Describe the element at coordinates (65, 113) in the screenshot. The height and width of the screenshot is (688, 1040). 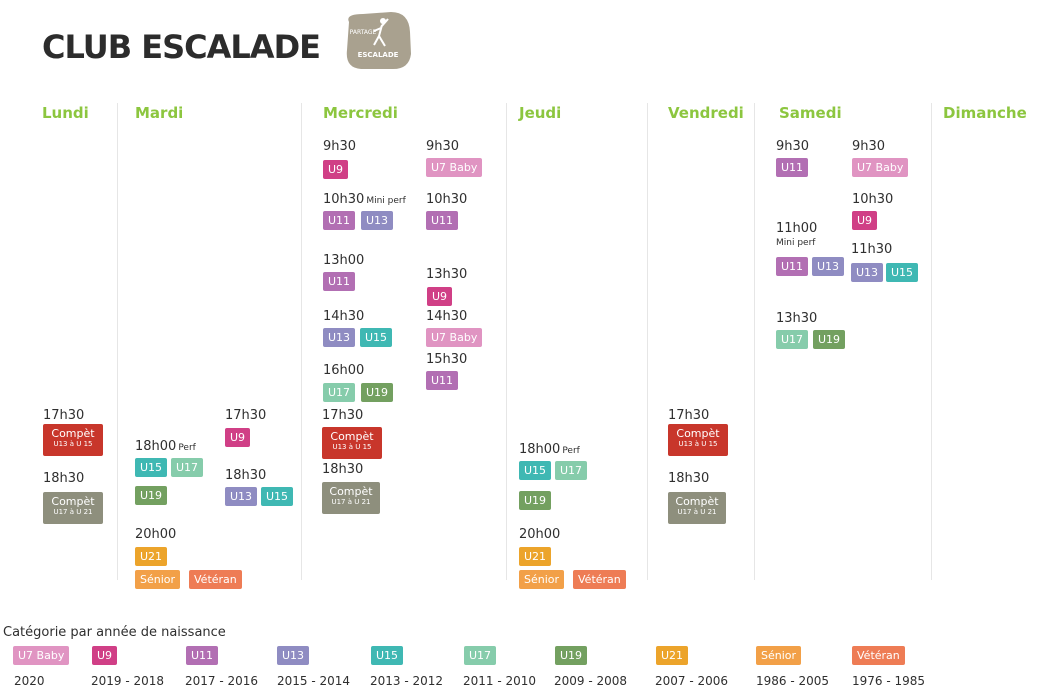
I see `day-lundi: Lundi` at that location.